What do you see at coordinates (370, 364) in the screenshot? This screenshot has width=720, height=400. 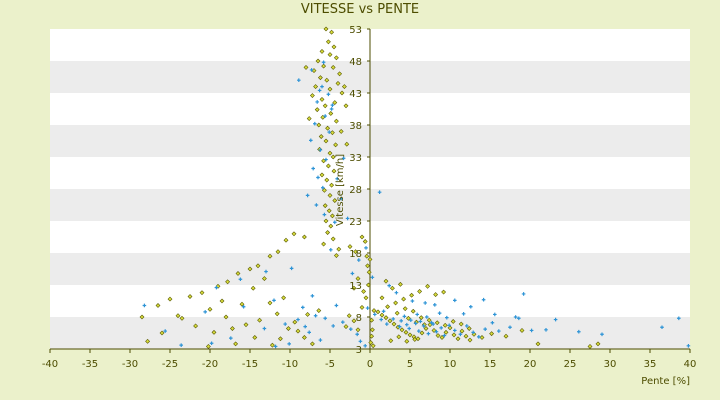 I see `x-tick-label: 0` at bounding box center [370, 364].